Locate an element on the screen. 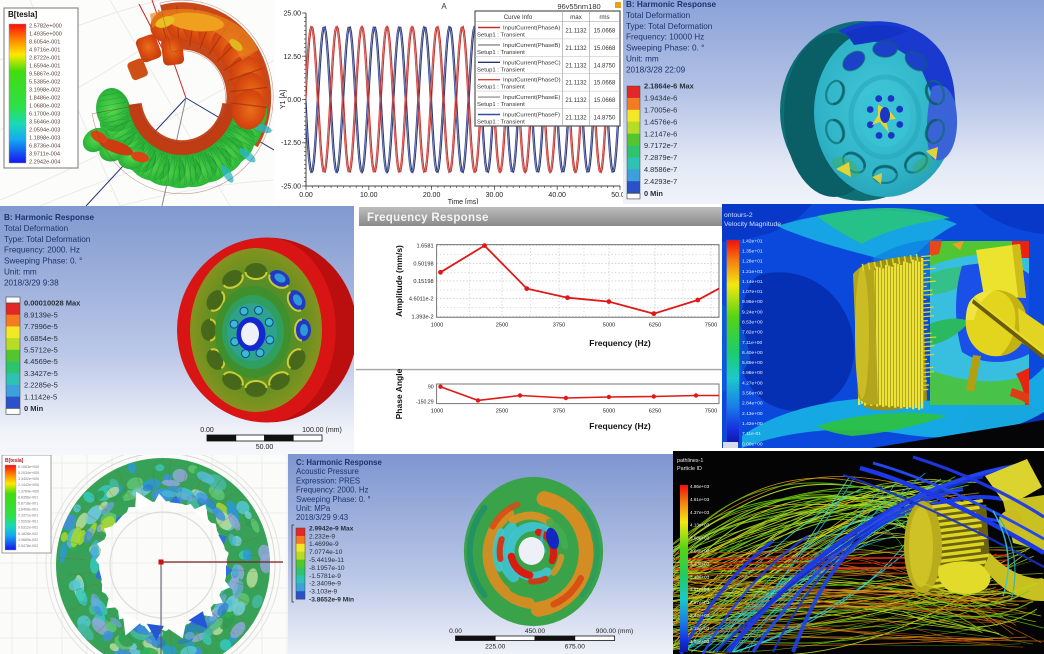 Image resolution: width=1044 pixels, height=654 pixels. svg-text: Frequency Response is located at coordinates (428, 218).